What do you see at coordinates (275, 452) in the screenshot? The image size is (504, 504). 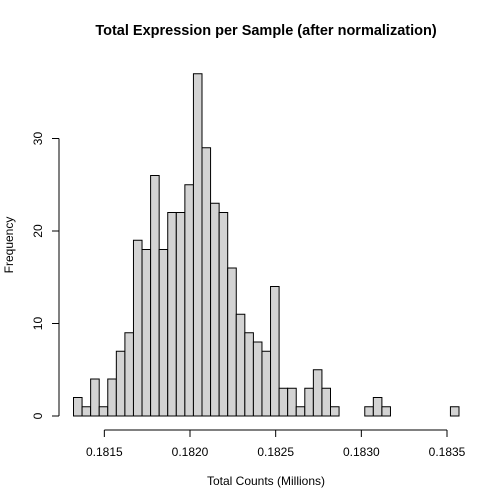 I see `x-tick-label: 0.1825` at bounding box center [275, 452].